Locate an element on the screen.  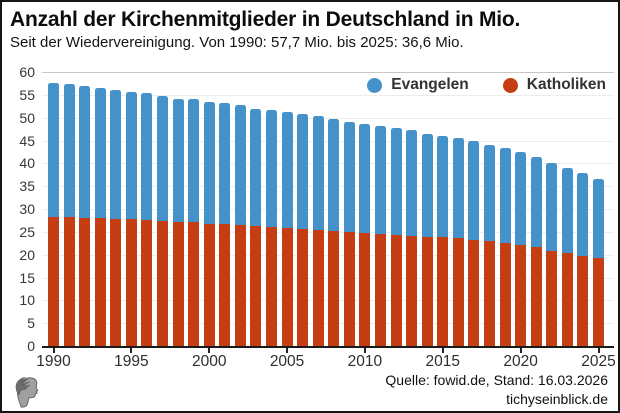
y-tick-label-5: 5 is located at coordinates (31, 323).